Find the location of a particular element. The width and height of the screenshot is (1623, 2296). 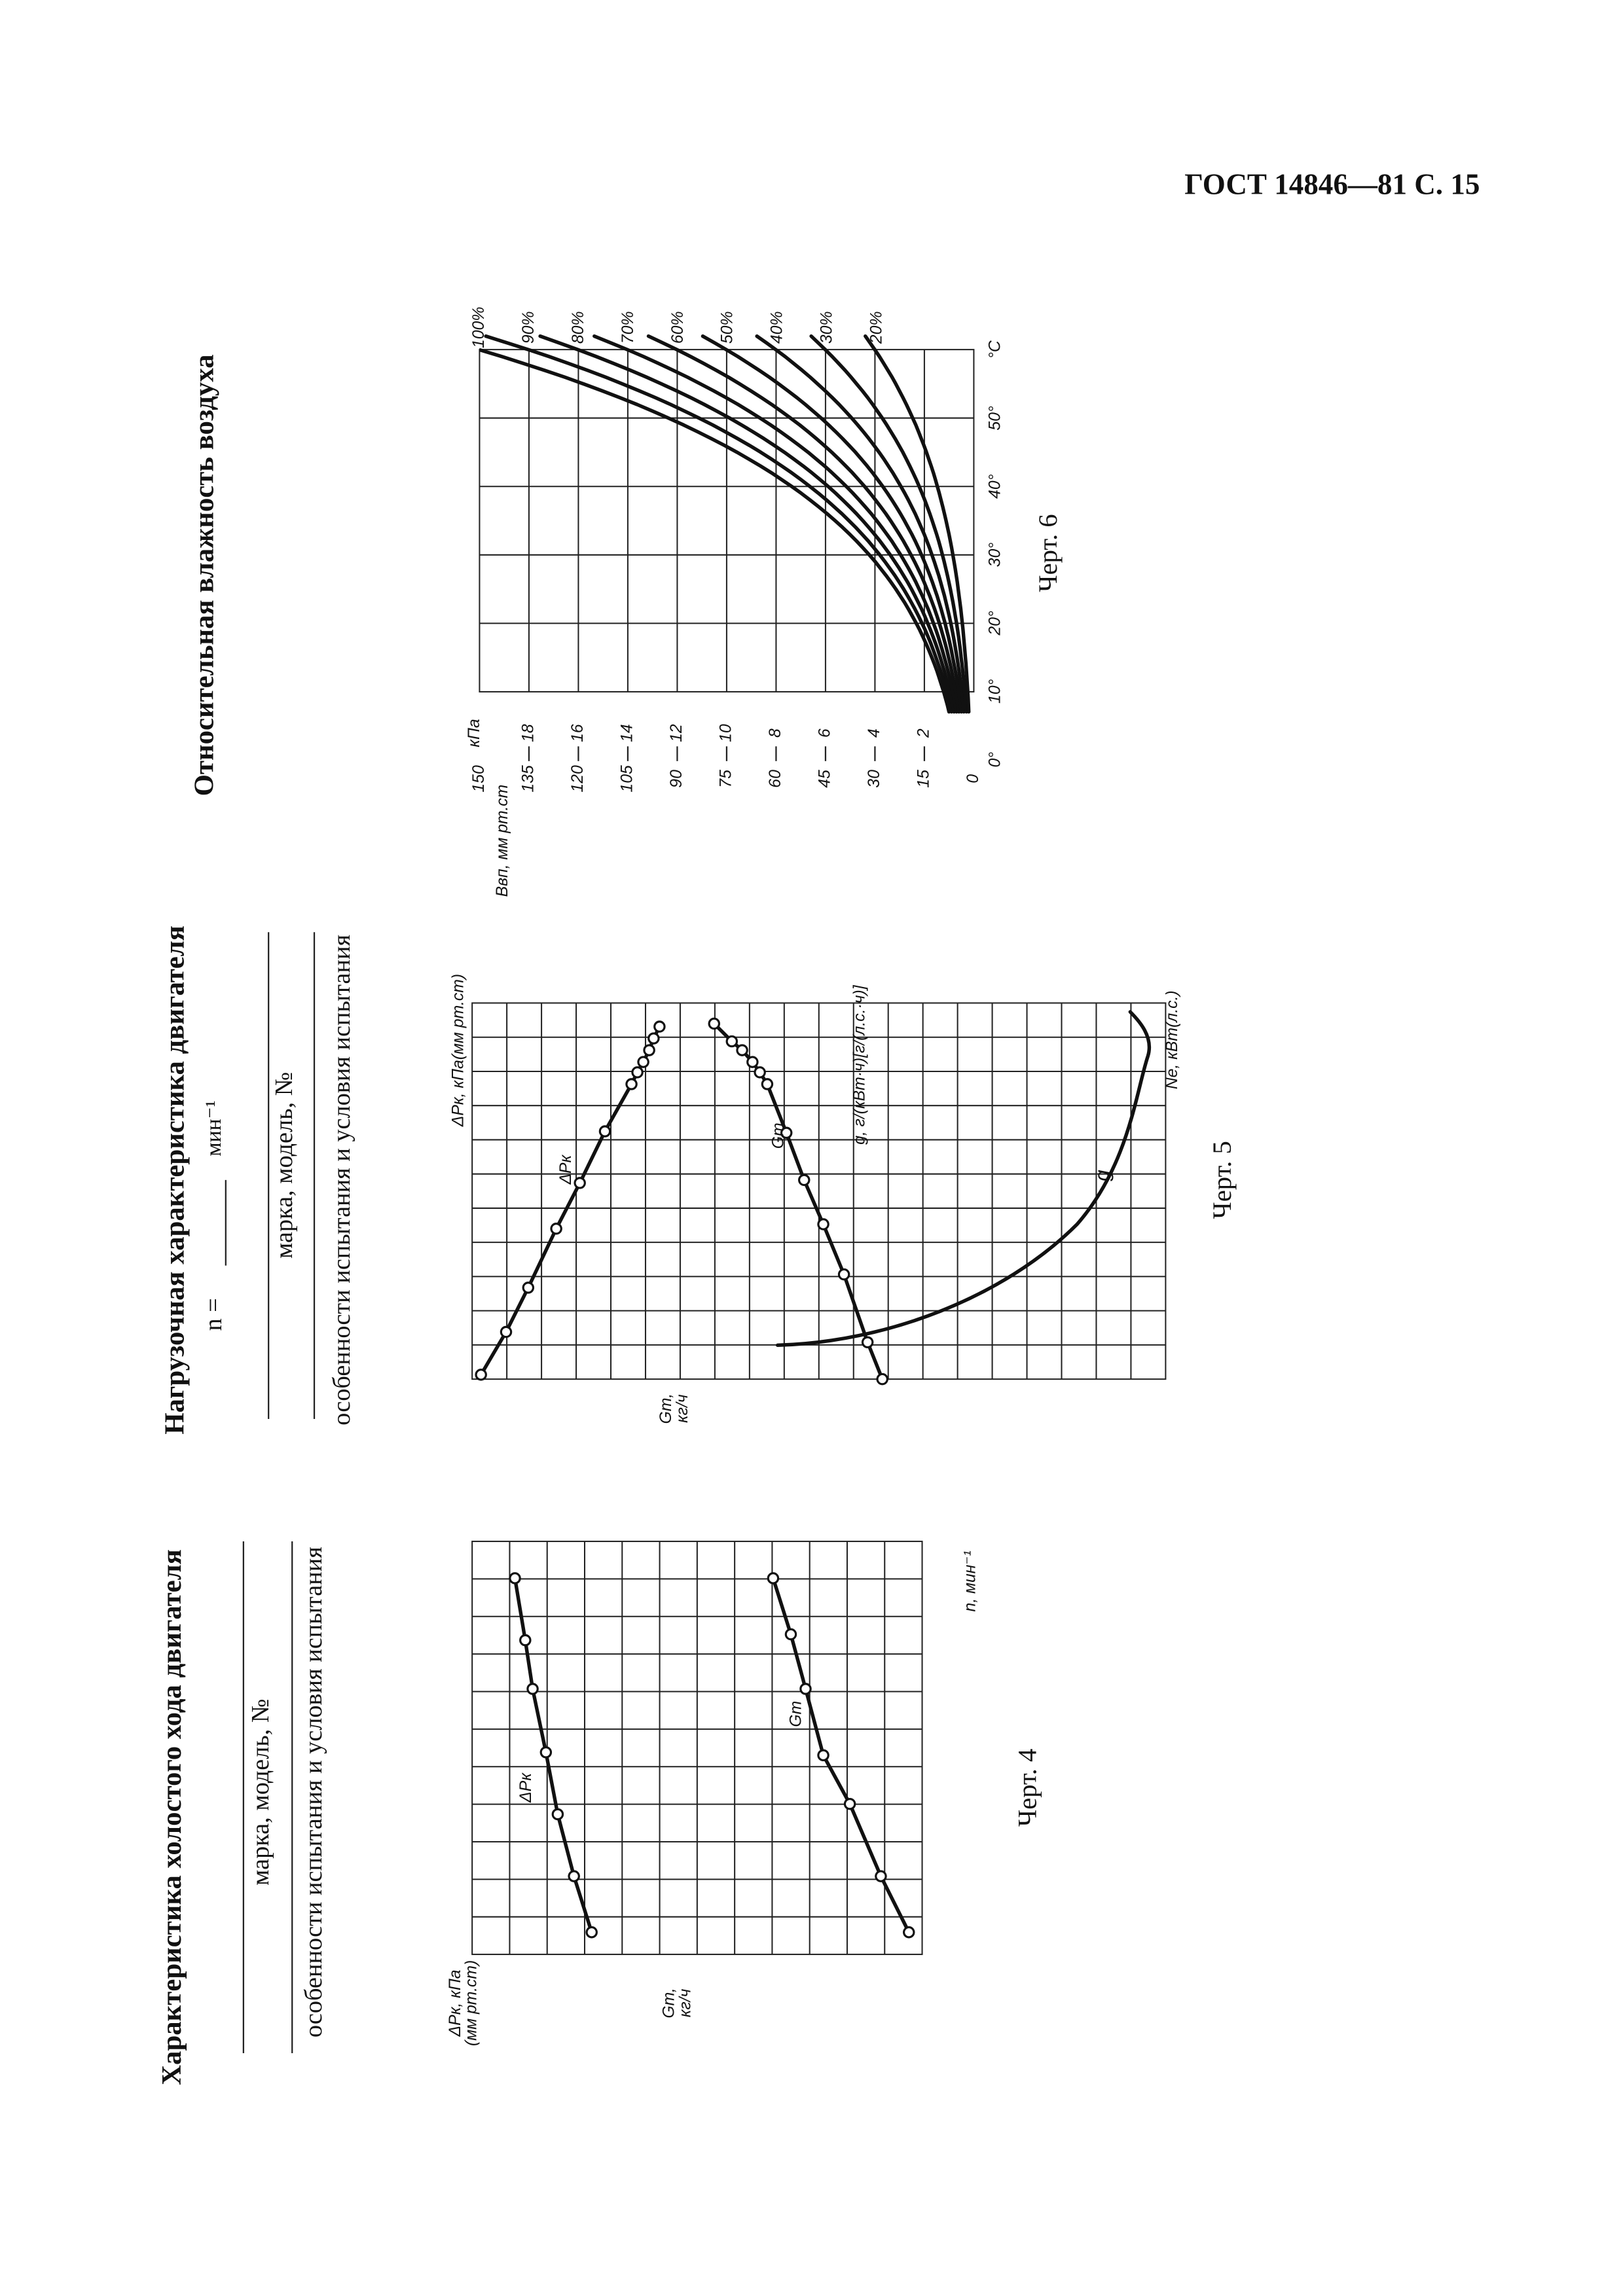

tick-label: 30° is located at coordinates (995, 555).